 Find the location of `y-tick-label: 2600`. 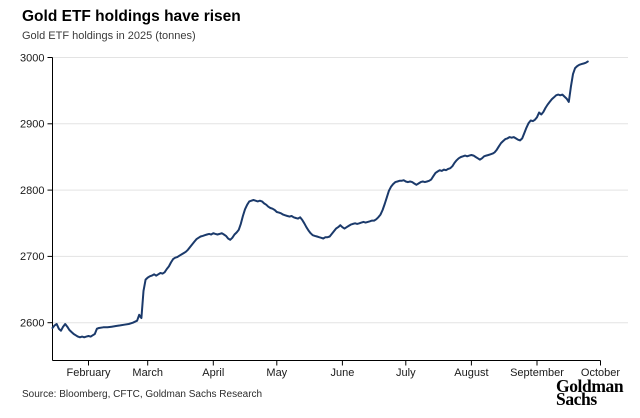

y-tick-label: 2600 is located at coordinates (32, 324).